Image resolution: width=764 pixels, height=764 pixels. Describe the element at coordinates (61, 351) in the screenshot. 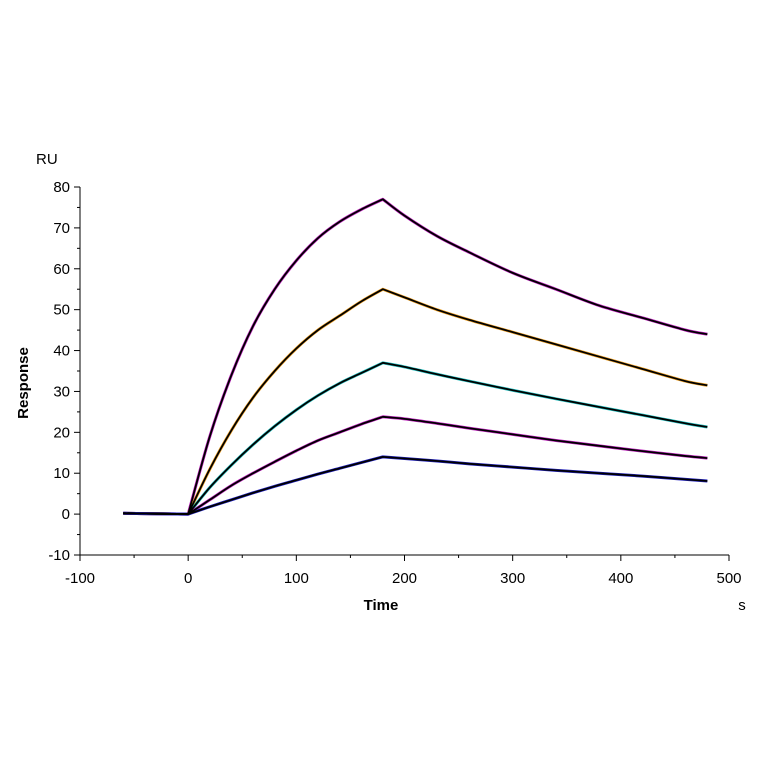

I see `y-tick-label: 40` at that location.